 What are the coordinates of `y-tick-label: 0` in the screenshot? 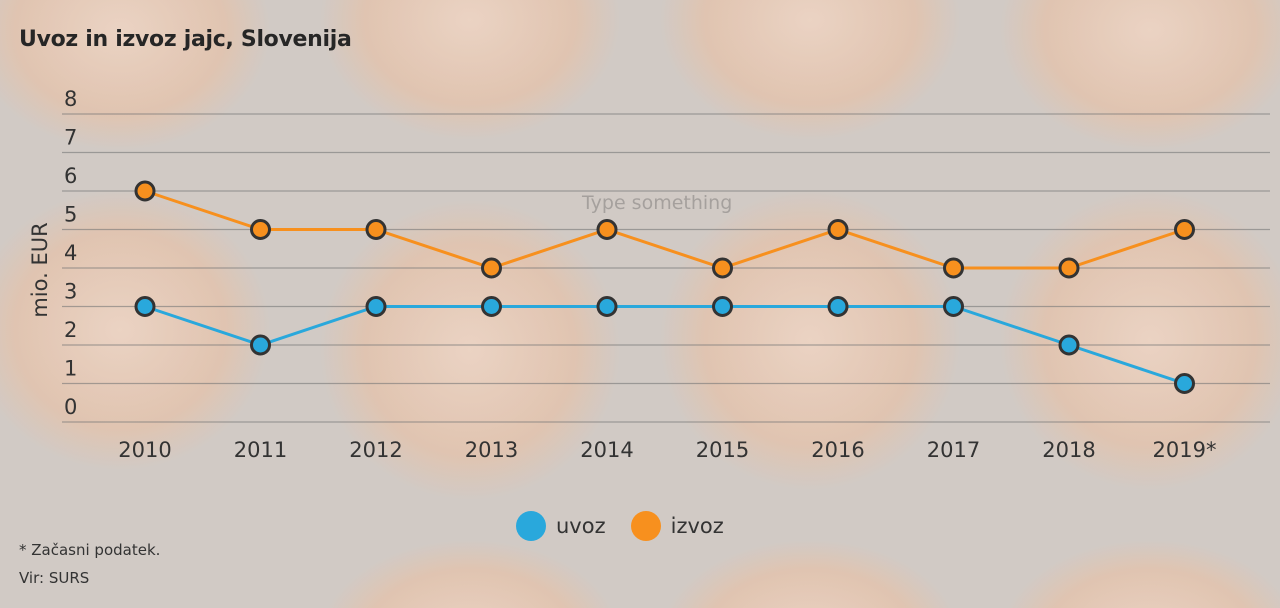 It's located at (70, 407).